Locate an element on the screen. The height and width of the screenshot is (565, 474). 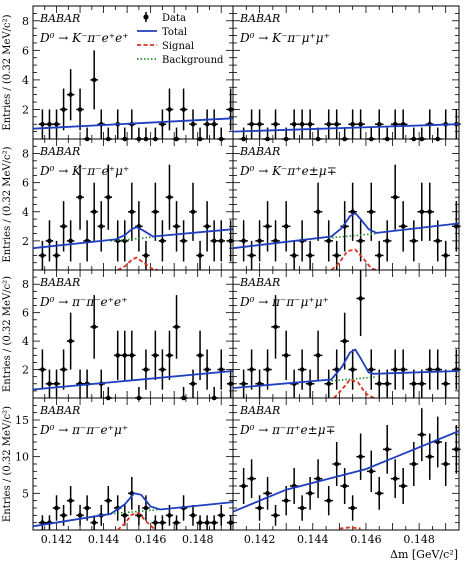
legend-data-marker is located at coordinates (146, 17).